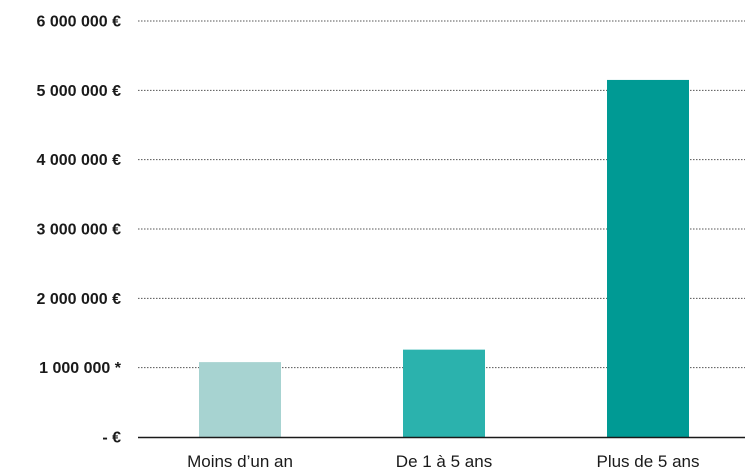 This screenshot has width=747, height=475. What do you see at coordinates (111, 438) in the screenshot?
I see `y-tick-label: - €` at bounding box center [111, 438].